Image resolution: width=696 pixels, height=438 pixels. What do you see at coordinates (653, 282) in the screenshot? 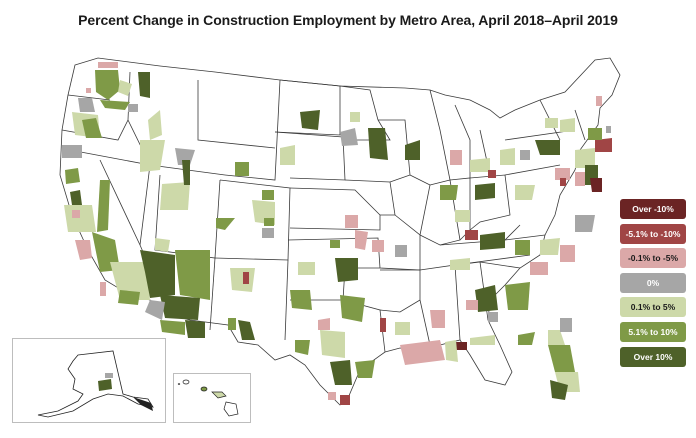
I see `legend-item-zero: 0%` at bounding box center [653, 282].